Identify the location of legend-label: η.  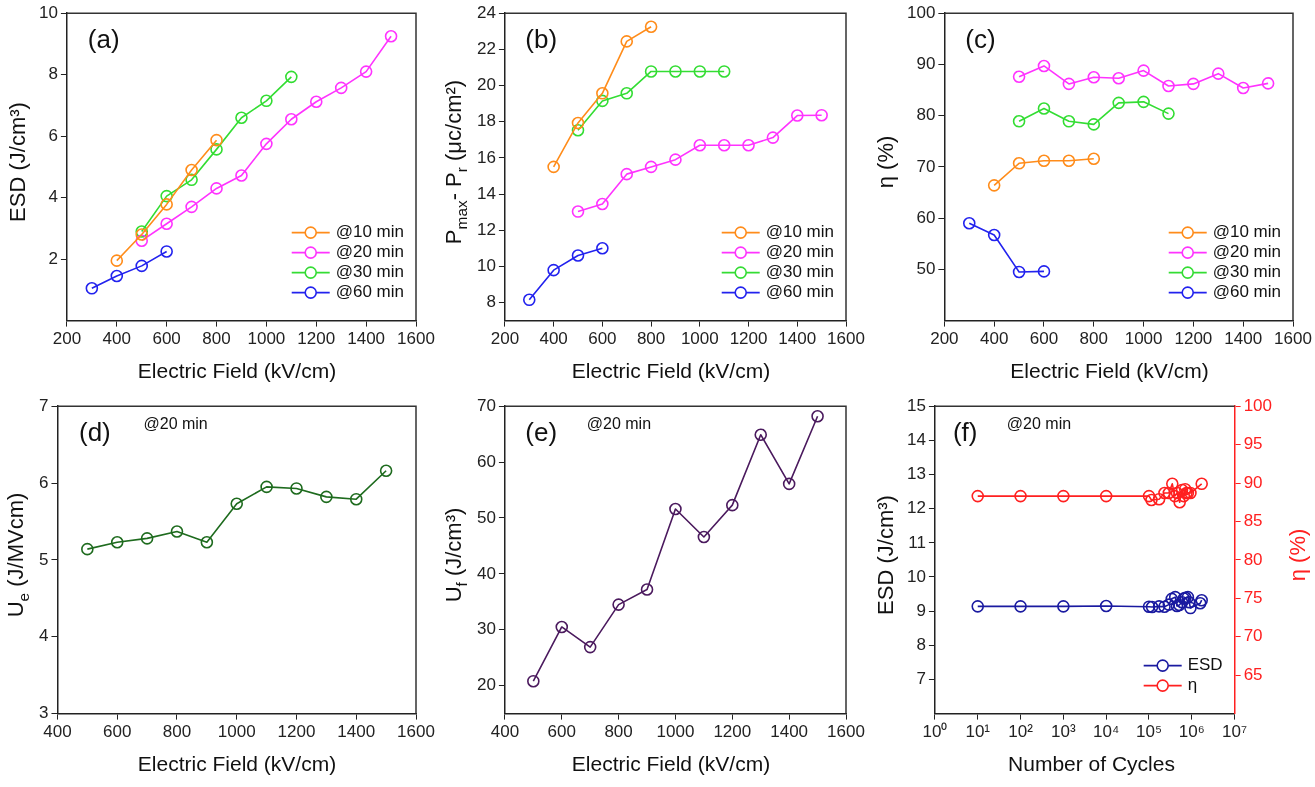
(1192, 685).